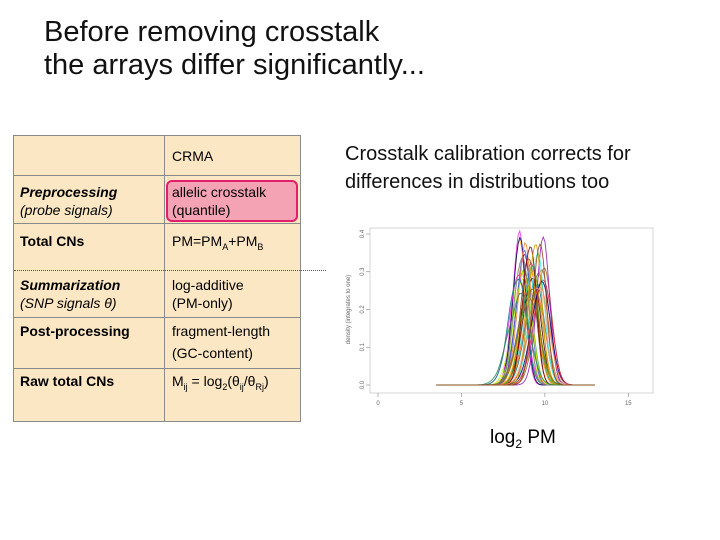 The width and height of the screenshot is (720, 540). Describe the element at coordinates (488, 154) in the screenshot. I see `note-line-1: Crosstalk calibration corrects for` at that location.